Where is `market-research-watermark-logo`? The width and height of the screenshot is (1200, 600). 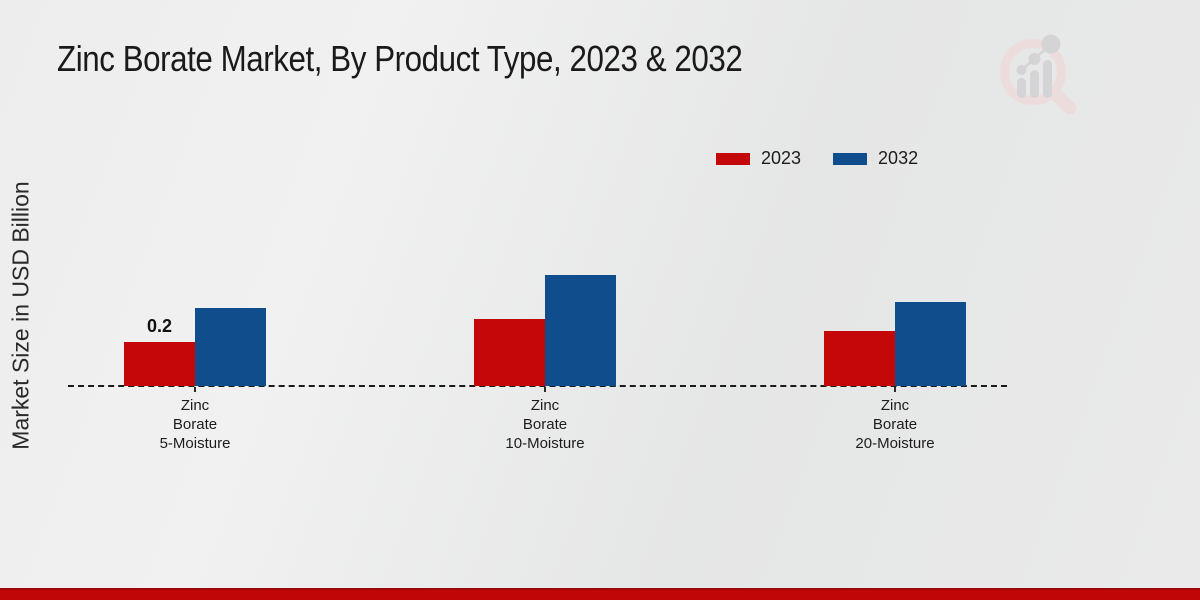
market-research-watermark-logo is located at coordinates (1039, 70).